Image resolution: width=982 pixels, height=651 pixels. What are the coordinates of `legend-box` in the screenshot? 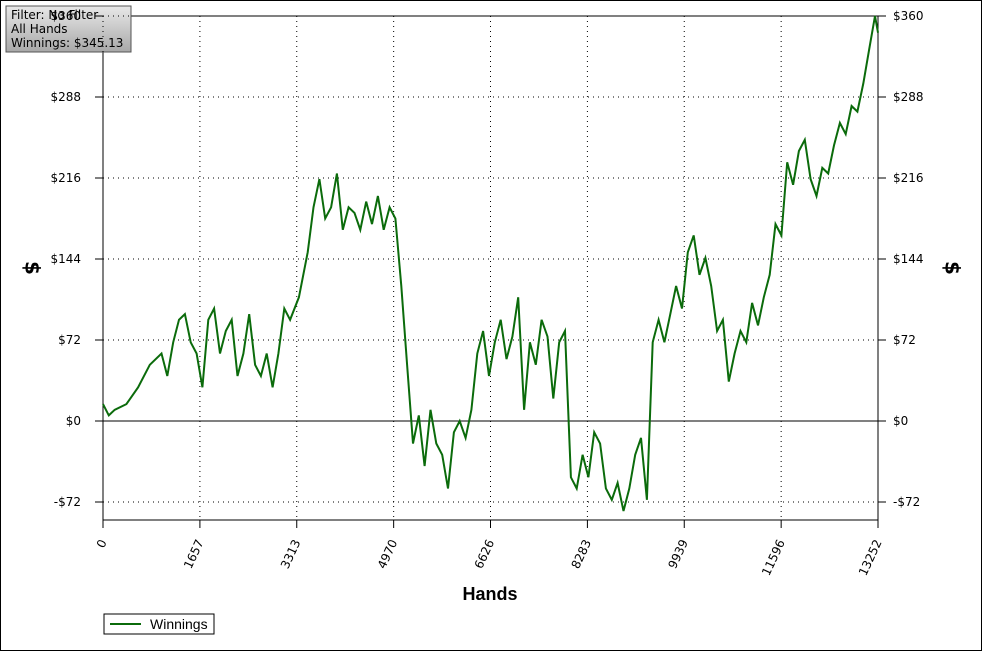 It's located at (159, 624).